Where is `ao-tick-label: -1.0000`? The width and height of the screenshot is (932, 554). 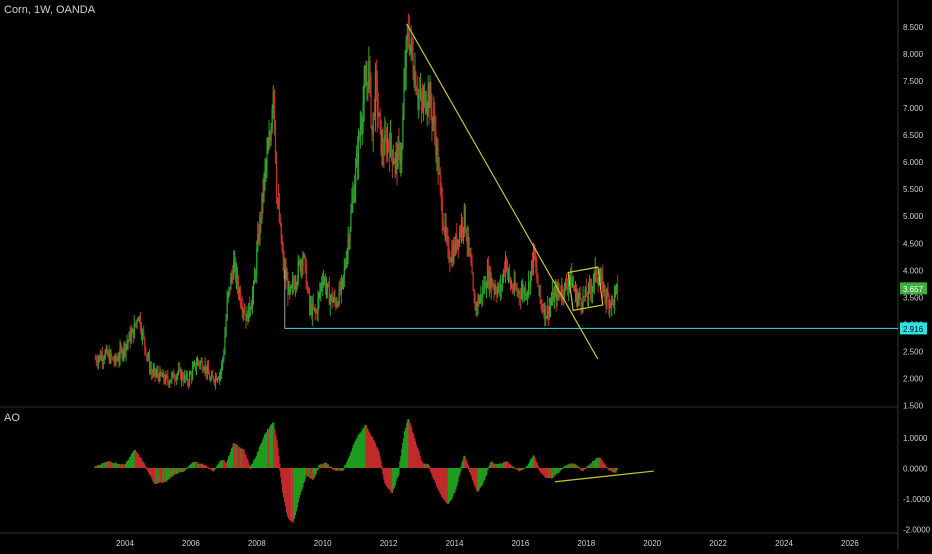
ao-tick-label: -1.0000 is located at coordinates (917, 499).